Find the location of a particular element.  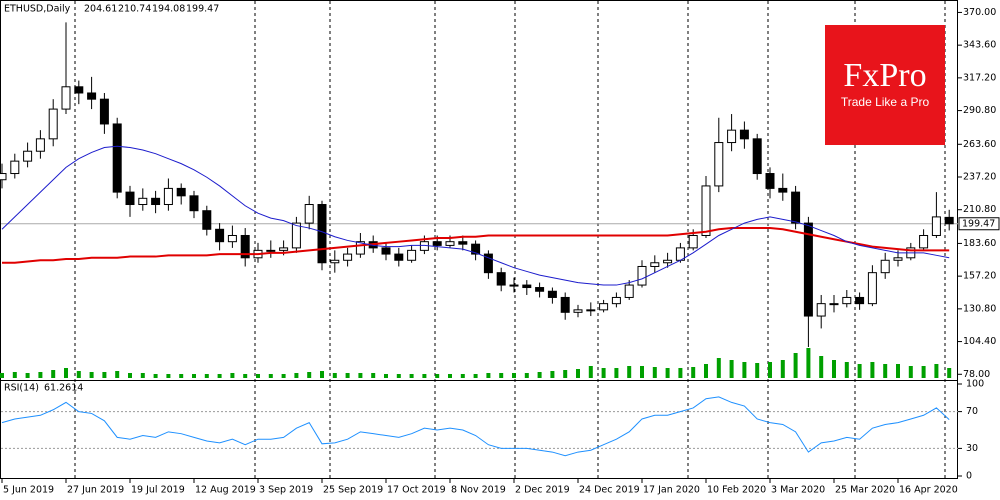

x-tick-label: 17 Oct 2019 is located at coordinates (416, 490).